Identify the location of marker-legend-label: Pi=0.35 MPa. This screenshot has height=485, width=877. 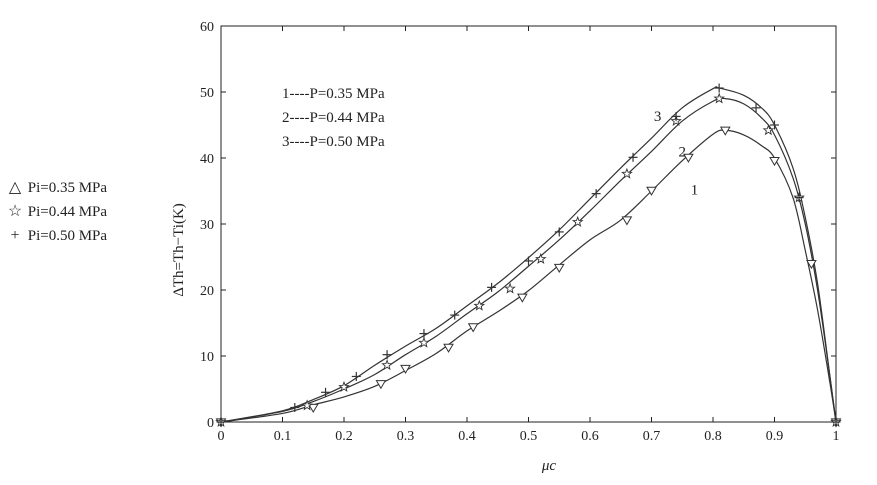
(67, 188).